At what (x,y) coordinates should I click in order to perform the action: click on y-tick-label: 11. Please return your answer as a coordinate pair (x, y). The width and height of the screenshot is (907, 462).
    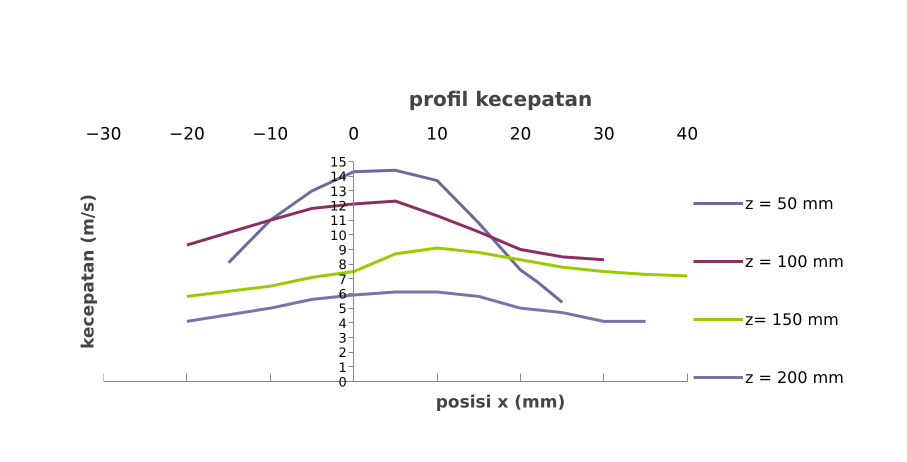
    Looking at the image, I should click on (338, 222).